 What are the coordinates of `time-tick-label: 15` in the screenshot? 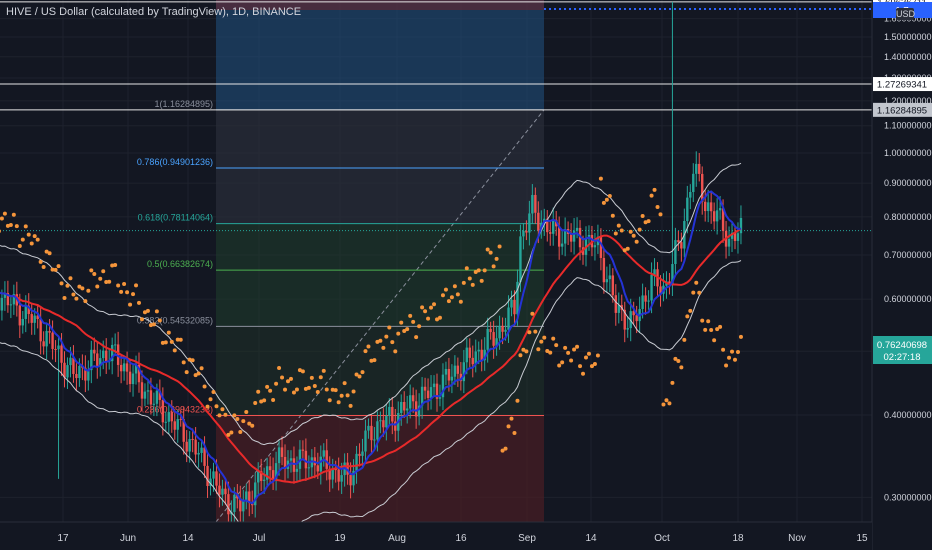 It's located at (862, 538).